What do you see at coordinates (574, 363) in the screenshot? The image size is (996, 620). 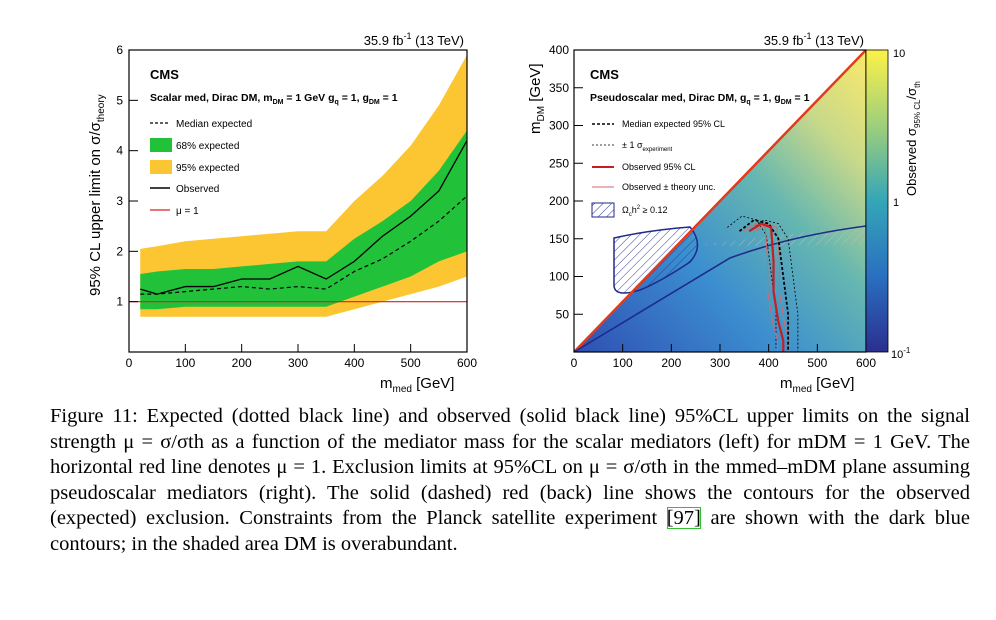 I see `right-x-tick-label: 0` at bounding box center [574, 363].